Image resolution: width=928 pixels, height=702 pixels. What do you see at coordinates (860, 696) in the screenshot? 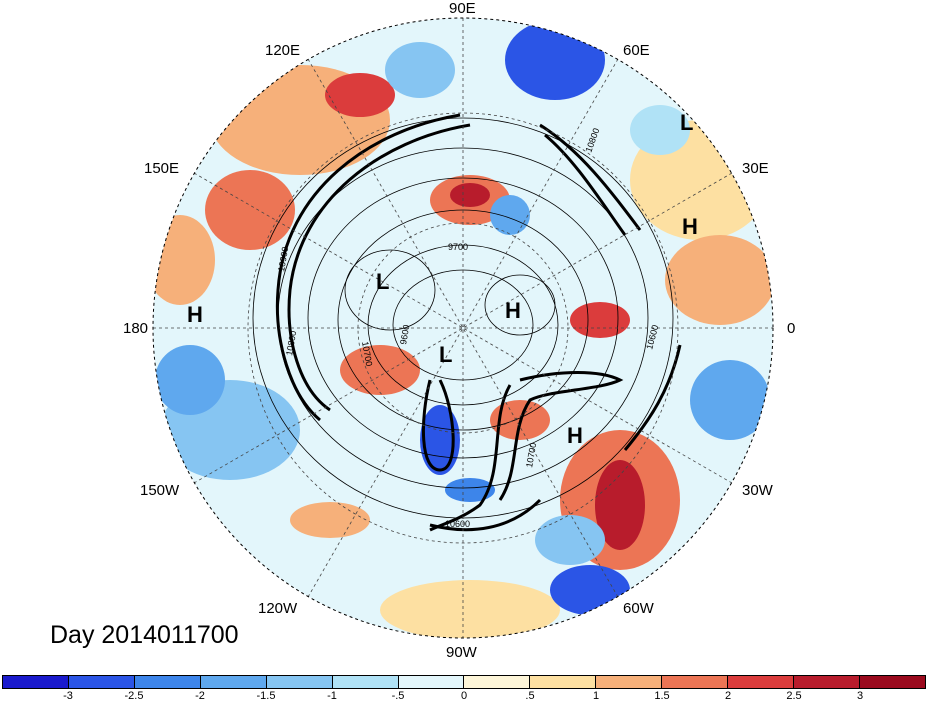
I see `colorbar-tick-label: 3` at bounding box center [860, 696].